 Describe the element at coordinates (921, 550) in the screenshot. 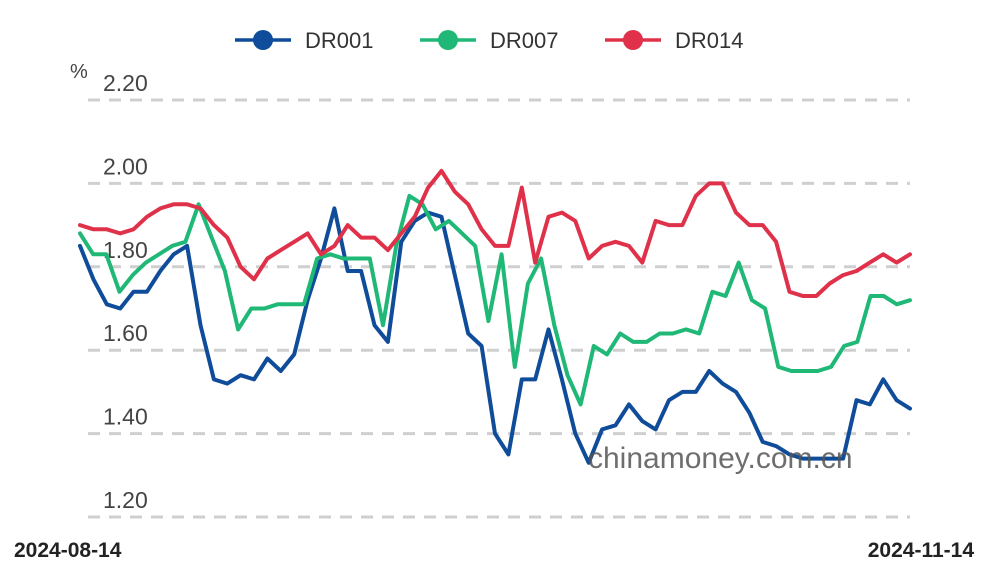

I see `x-axis-end-date: 2024-11-14` at that location.